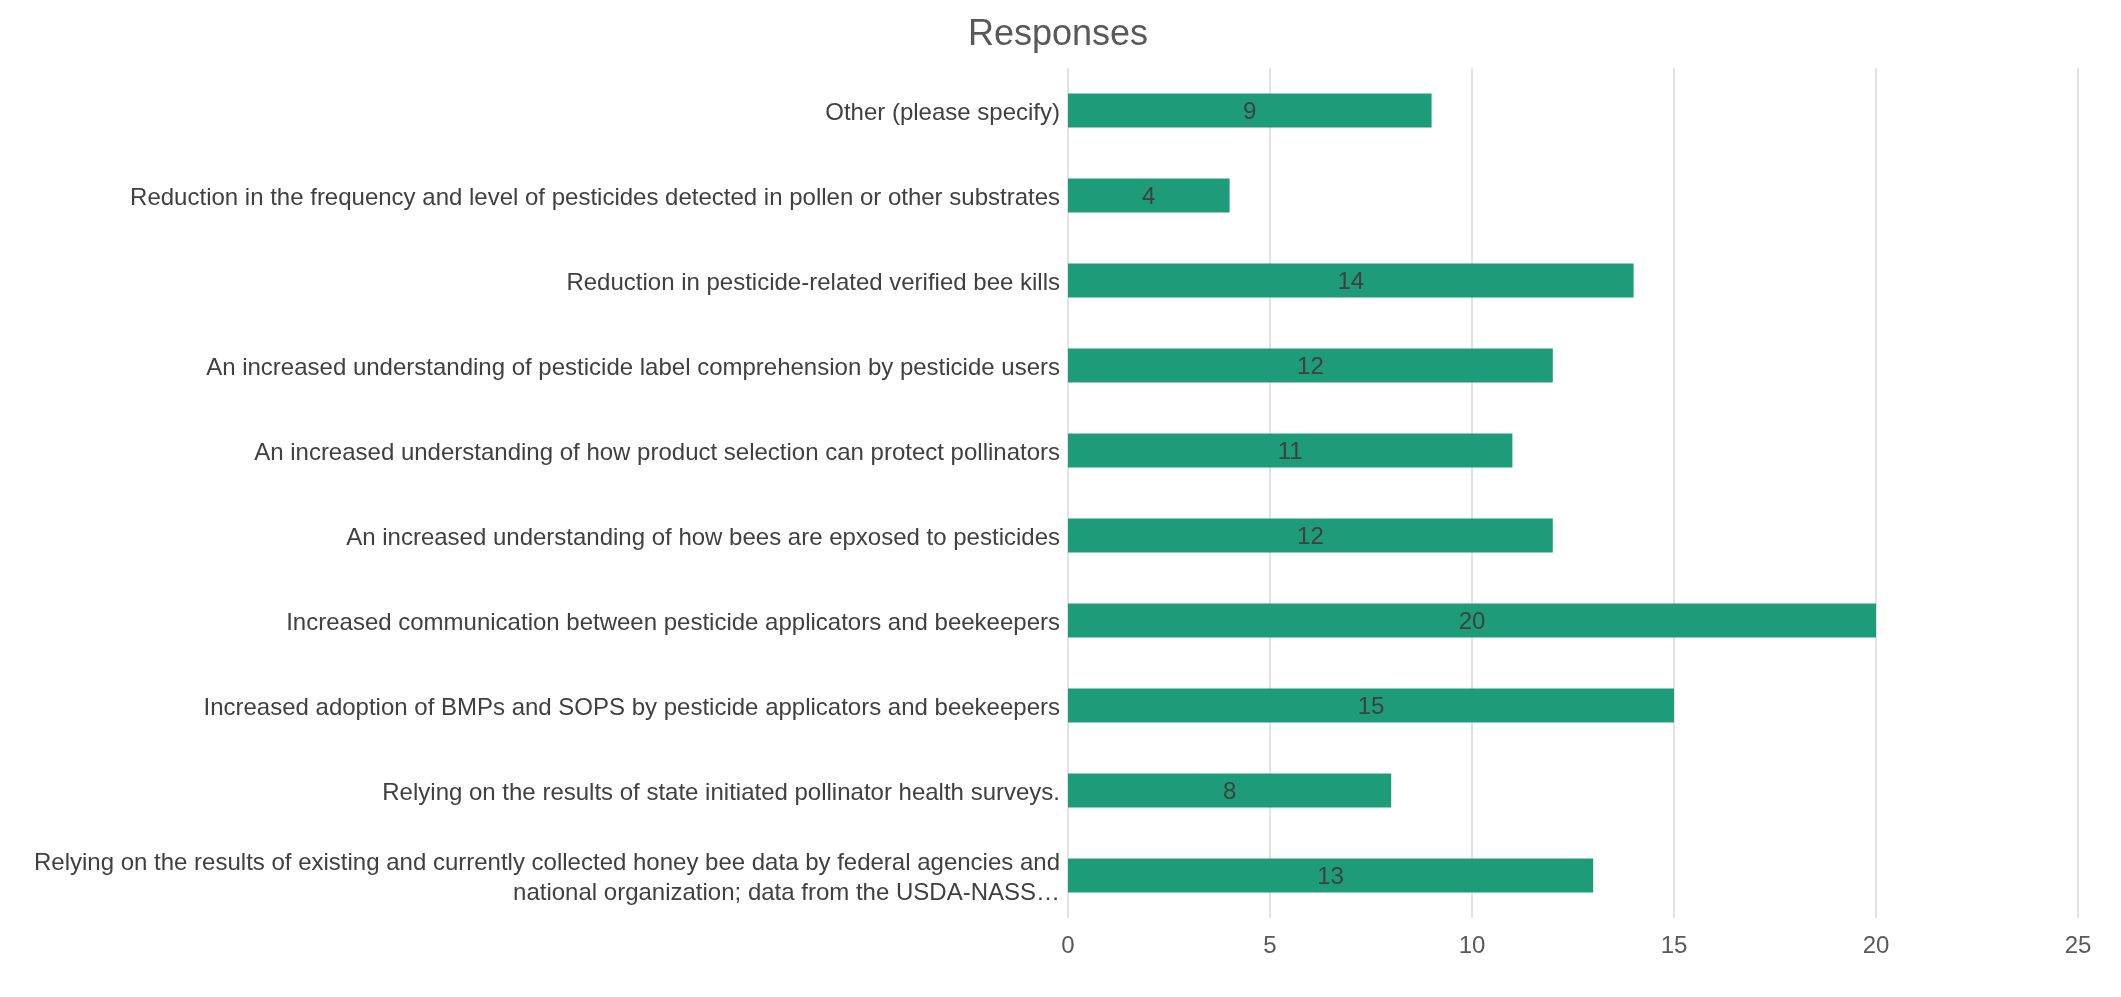  I want to click on y-tick-label: Reduction in pesticide-related verified bee kills, so click(813, 280).